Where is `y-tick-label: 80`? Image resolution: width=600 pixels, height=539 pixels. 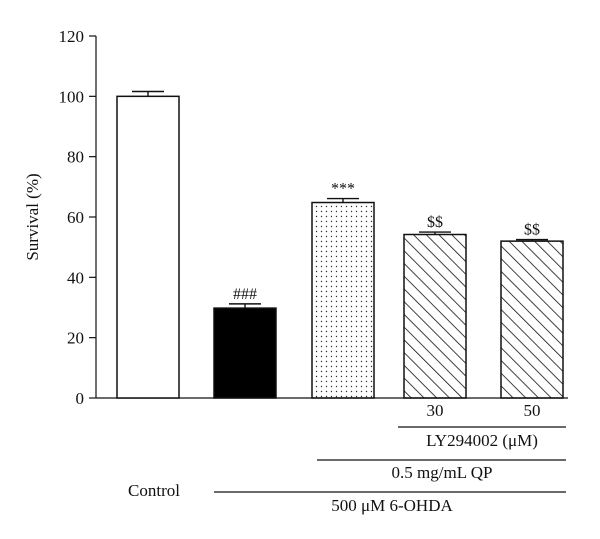 y-tick-label: 80 is located at coordinates (75, 157).